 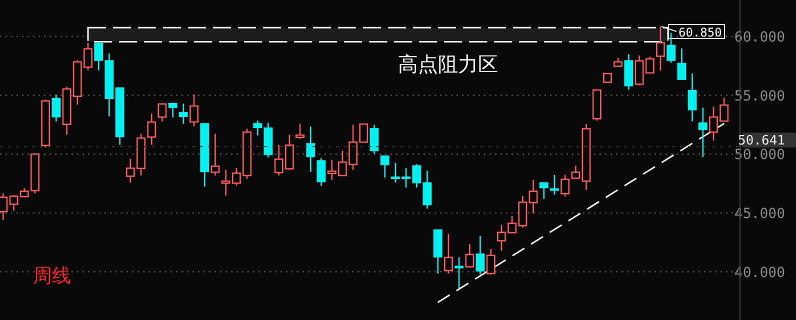 What do you see at coordinates (759, 96) in the screenshot?
I see `y-tick-label: 55.000` at bounding box center [759, 96].